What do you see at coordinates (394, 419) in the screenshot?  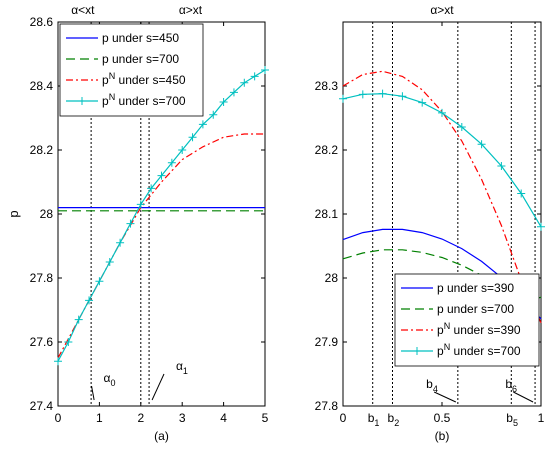 I see `annotation-label: b2` at bounding box center [394, 419].